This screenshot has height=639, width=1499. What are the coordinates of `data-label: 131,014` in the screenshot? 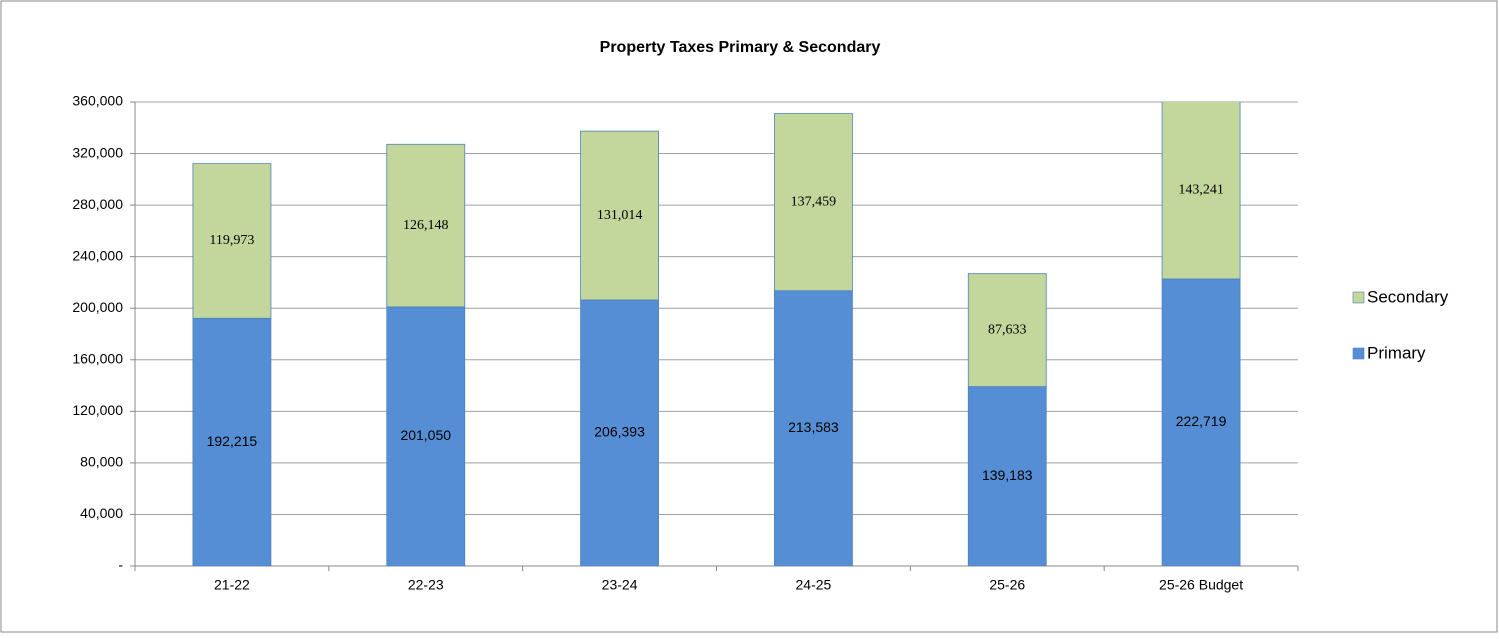 It's located at (620, 215).